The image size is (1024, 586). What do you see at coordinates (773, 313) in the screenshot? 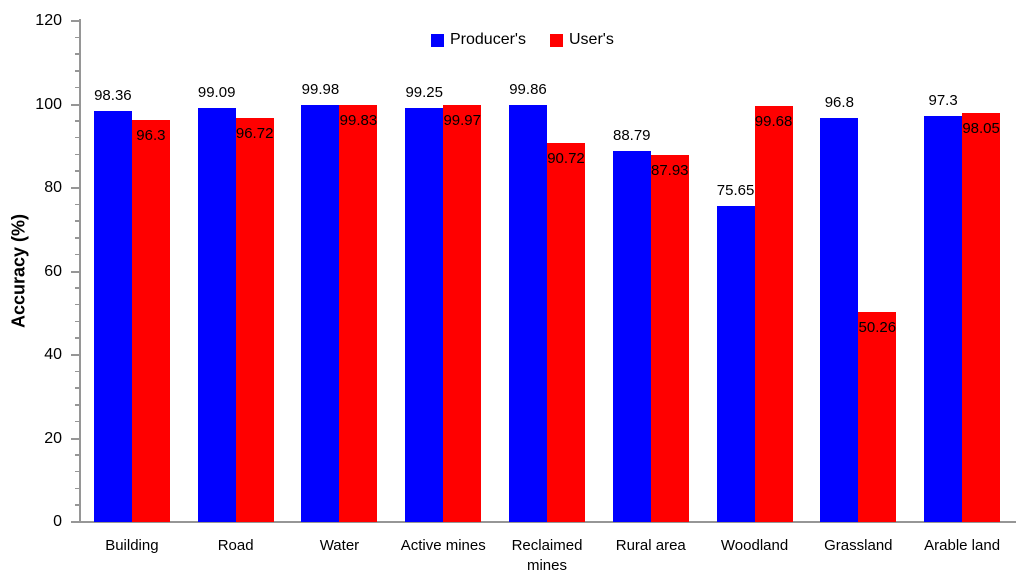
I see `bar-users-woodland` at bounding box center [773, 313].